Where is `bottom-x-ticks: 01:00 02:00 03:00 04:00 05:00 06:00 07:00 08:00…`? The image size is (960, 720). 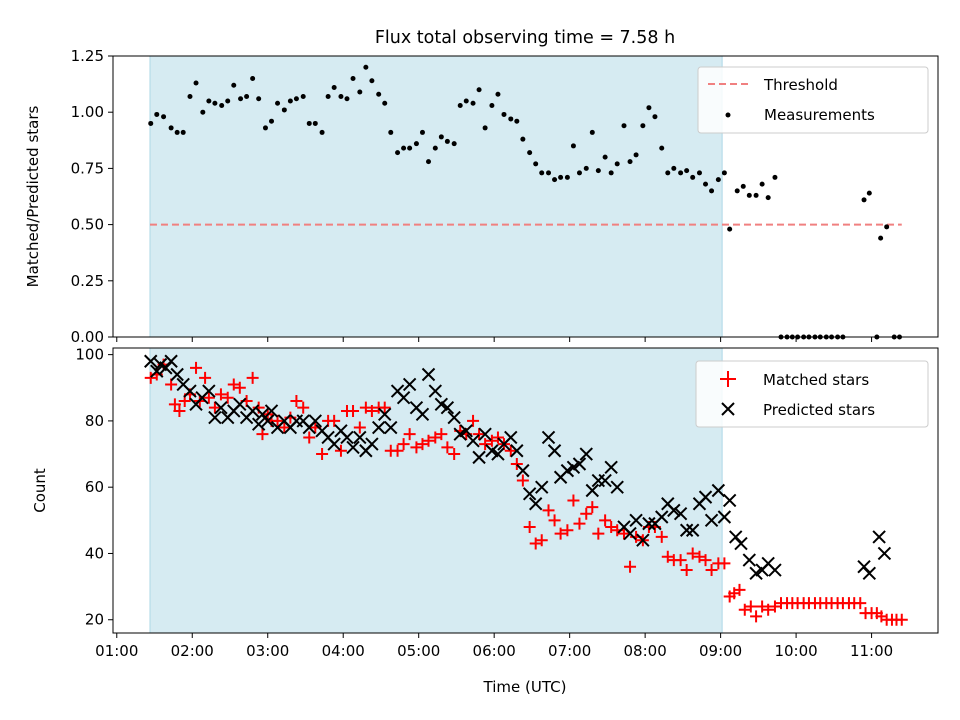 bottom-x-ticks: 01:00 02:00 03:00 04:00 05:00 06:00 07:00 08:00… is located at coordinates (494, 646).